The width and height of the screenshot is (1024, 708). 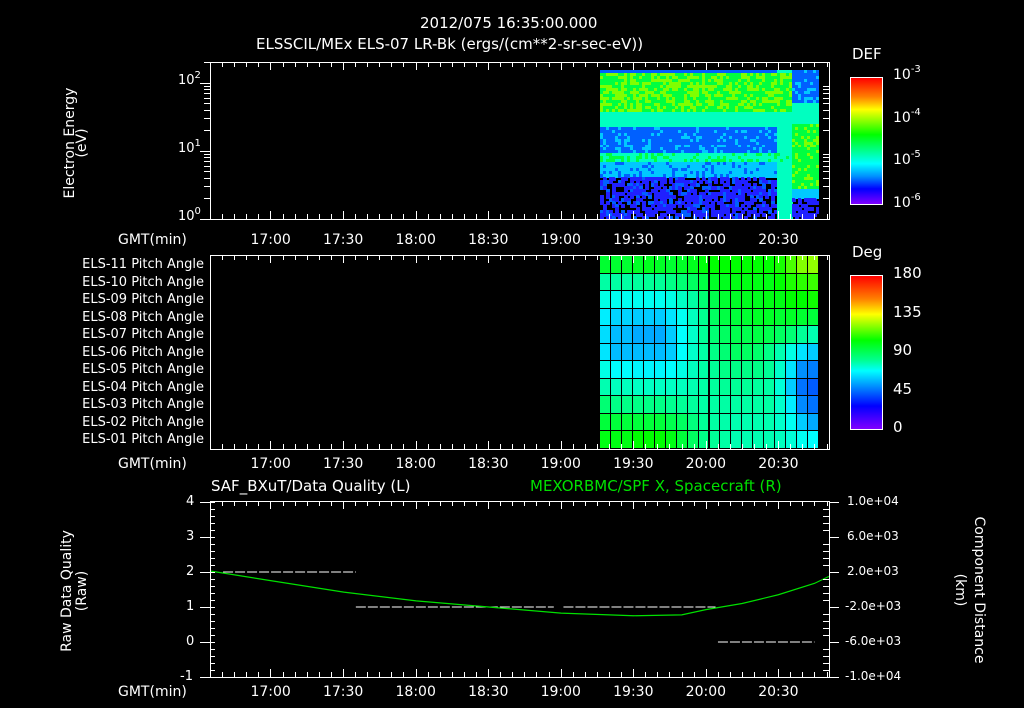 I want to click on data-quality-lines, so click(x=520, y=606).